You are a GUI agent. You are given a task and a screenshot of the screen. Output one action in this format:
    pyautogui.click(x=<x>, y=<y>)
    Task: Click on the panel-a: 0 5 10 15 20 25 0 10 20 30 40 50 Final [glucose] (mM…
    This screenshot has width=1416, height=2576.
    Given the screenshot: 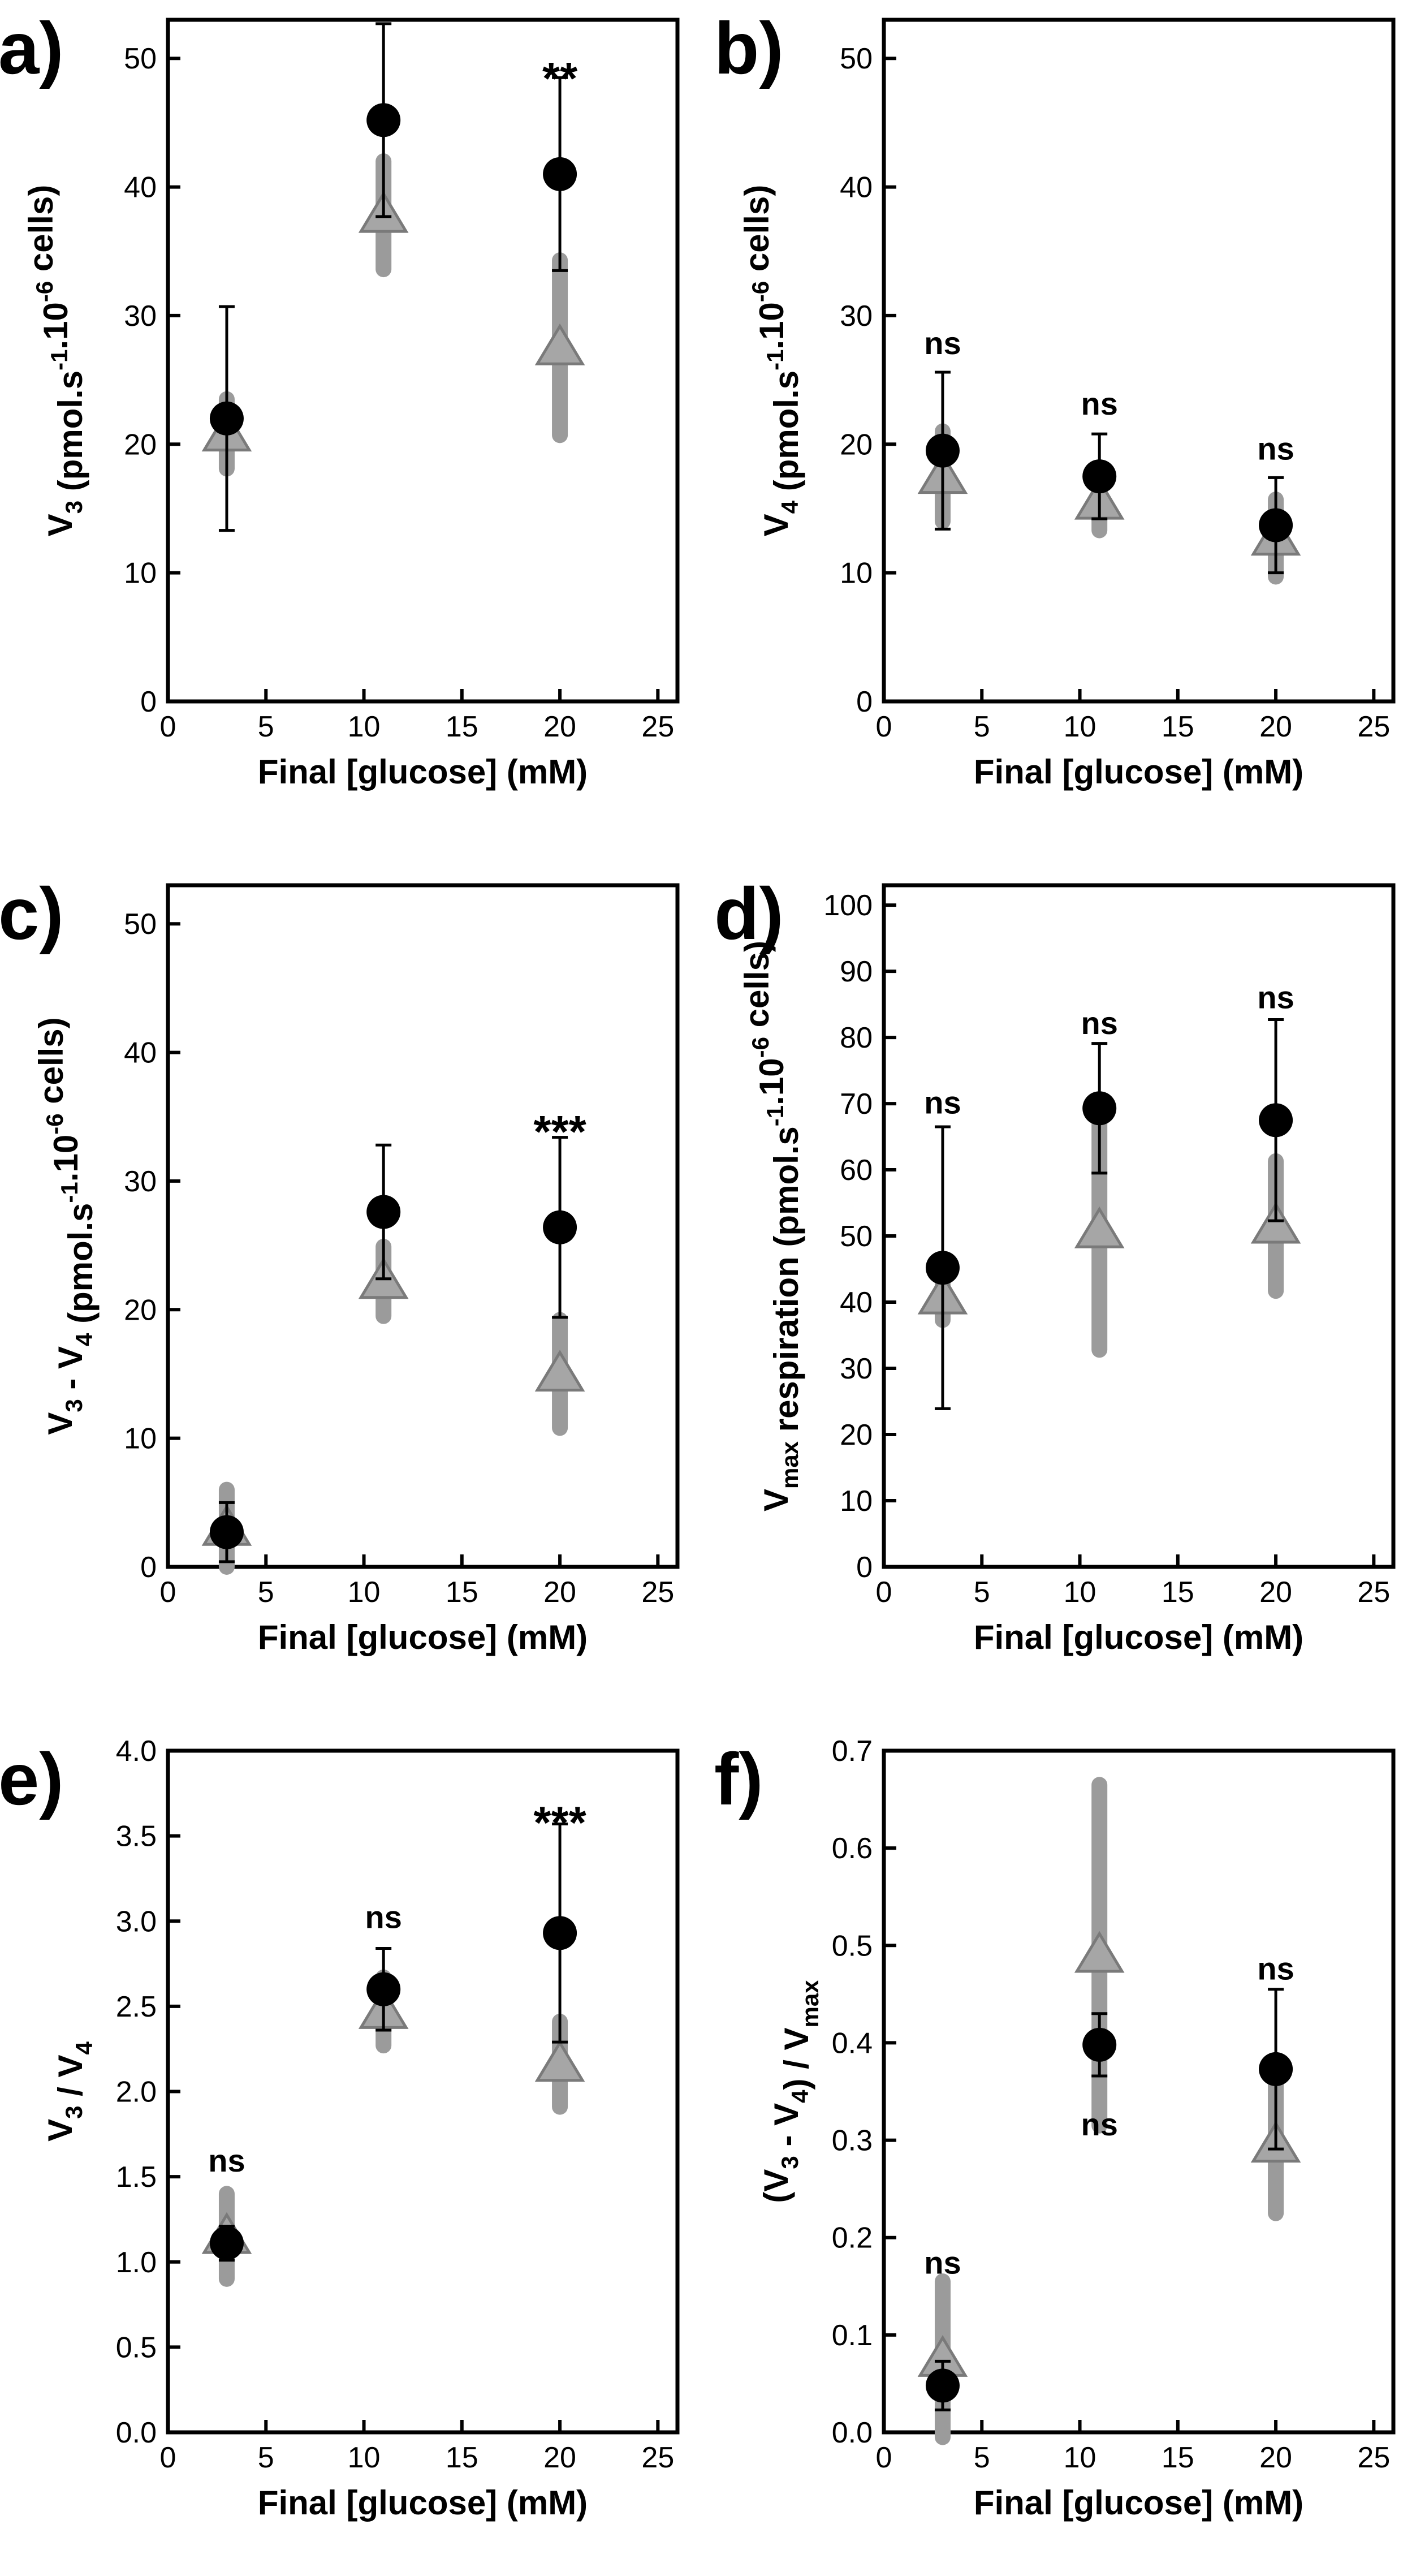 What is the action you would take?
    pyautogui.click(x=340, y=399)
    